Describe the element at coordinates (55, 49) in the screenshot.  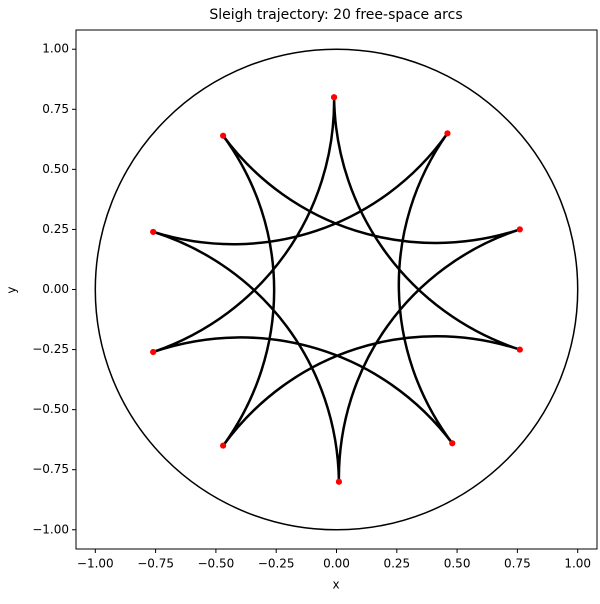
I see `y-tick-label: 1.00` at that location.